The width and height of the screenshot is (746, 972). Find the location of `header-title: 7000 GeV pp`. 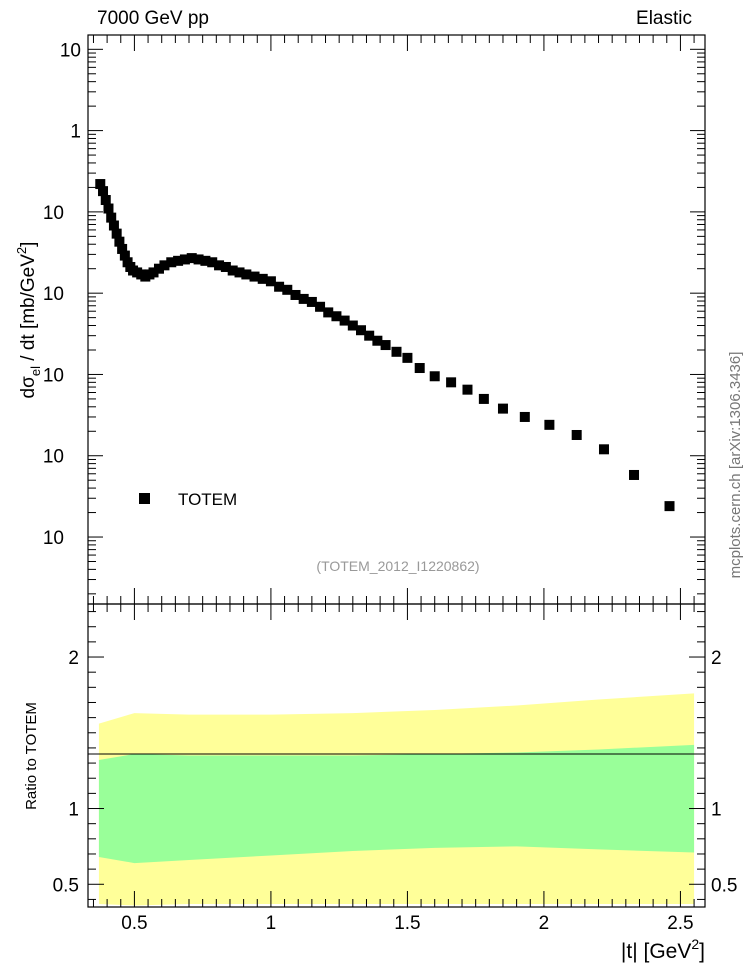

header-title: 7000 GeV pp is located at coordinates (153, 18).